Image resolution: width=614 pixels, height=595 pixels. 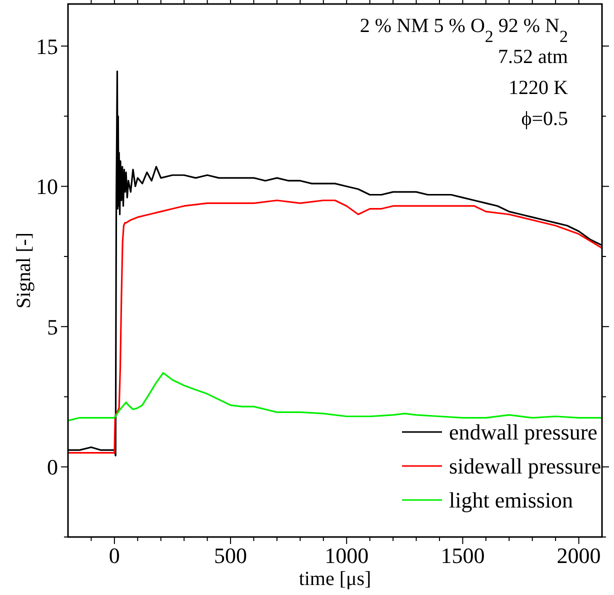 I want to click on x-axis-title: time [μs], so click(x=335, y=579).